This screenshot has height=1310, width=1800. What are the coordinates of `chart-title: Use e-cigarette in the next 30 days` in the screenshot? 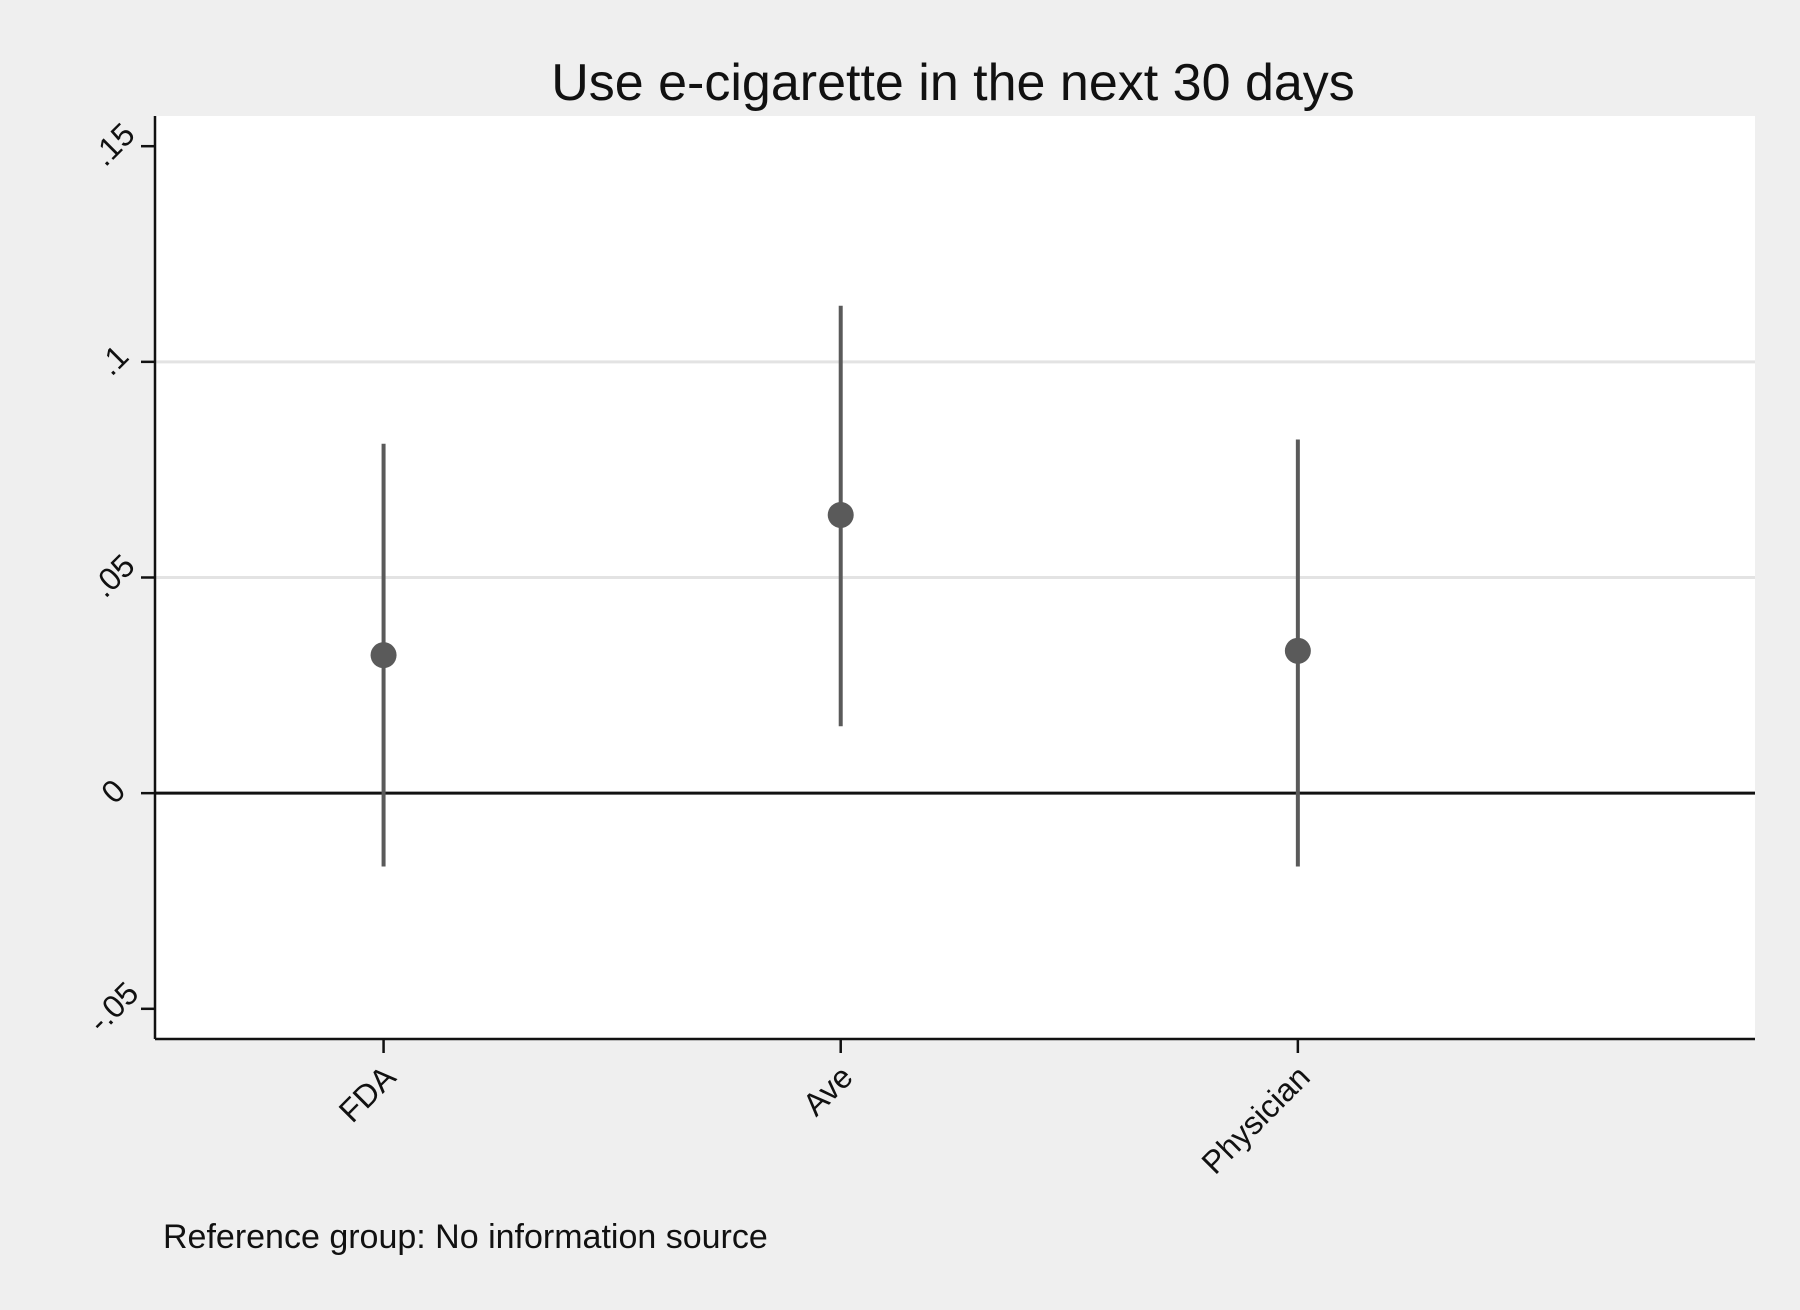 It's located at (953, 83).